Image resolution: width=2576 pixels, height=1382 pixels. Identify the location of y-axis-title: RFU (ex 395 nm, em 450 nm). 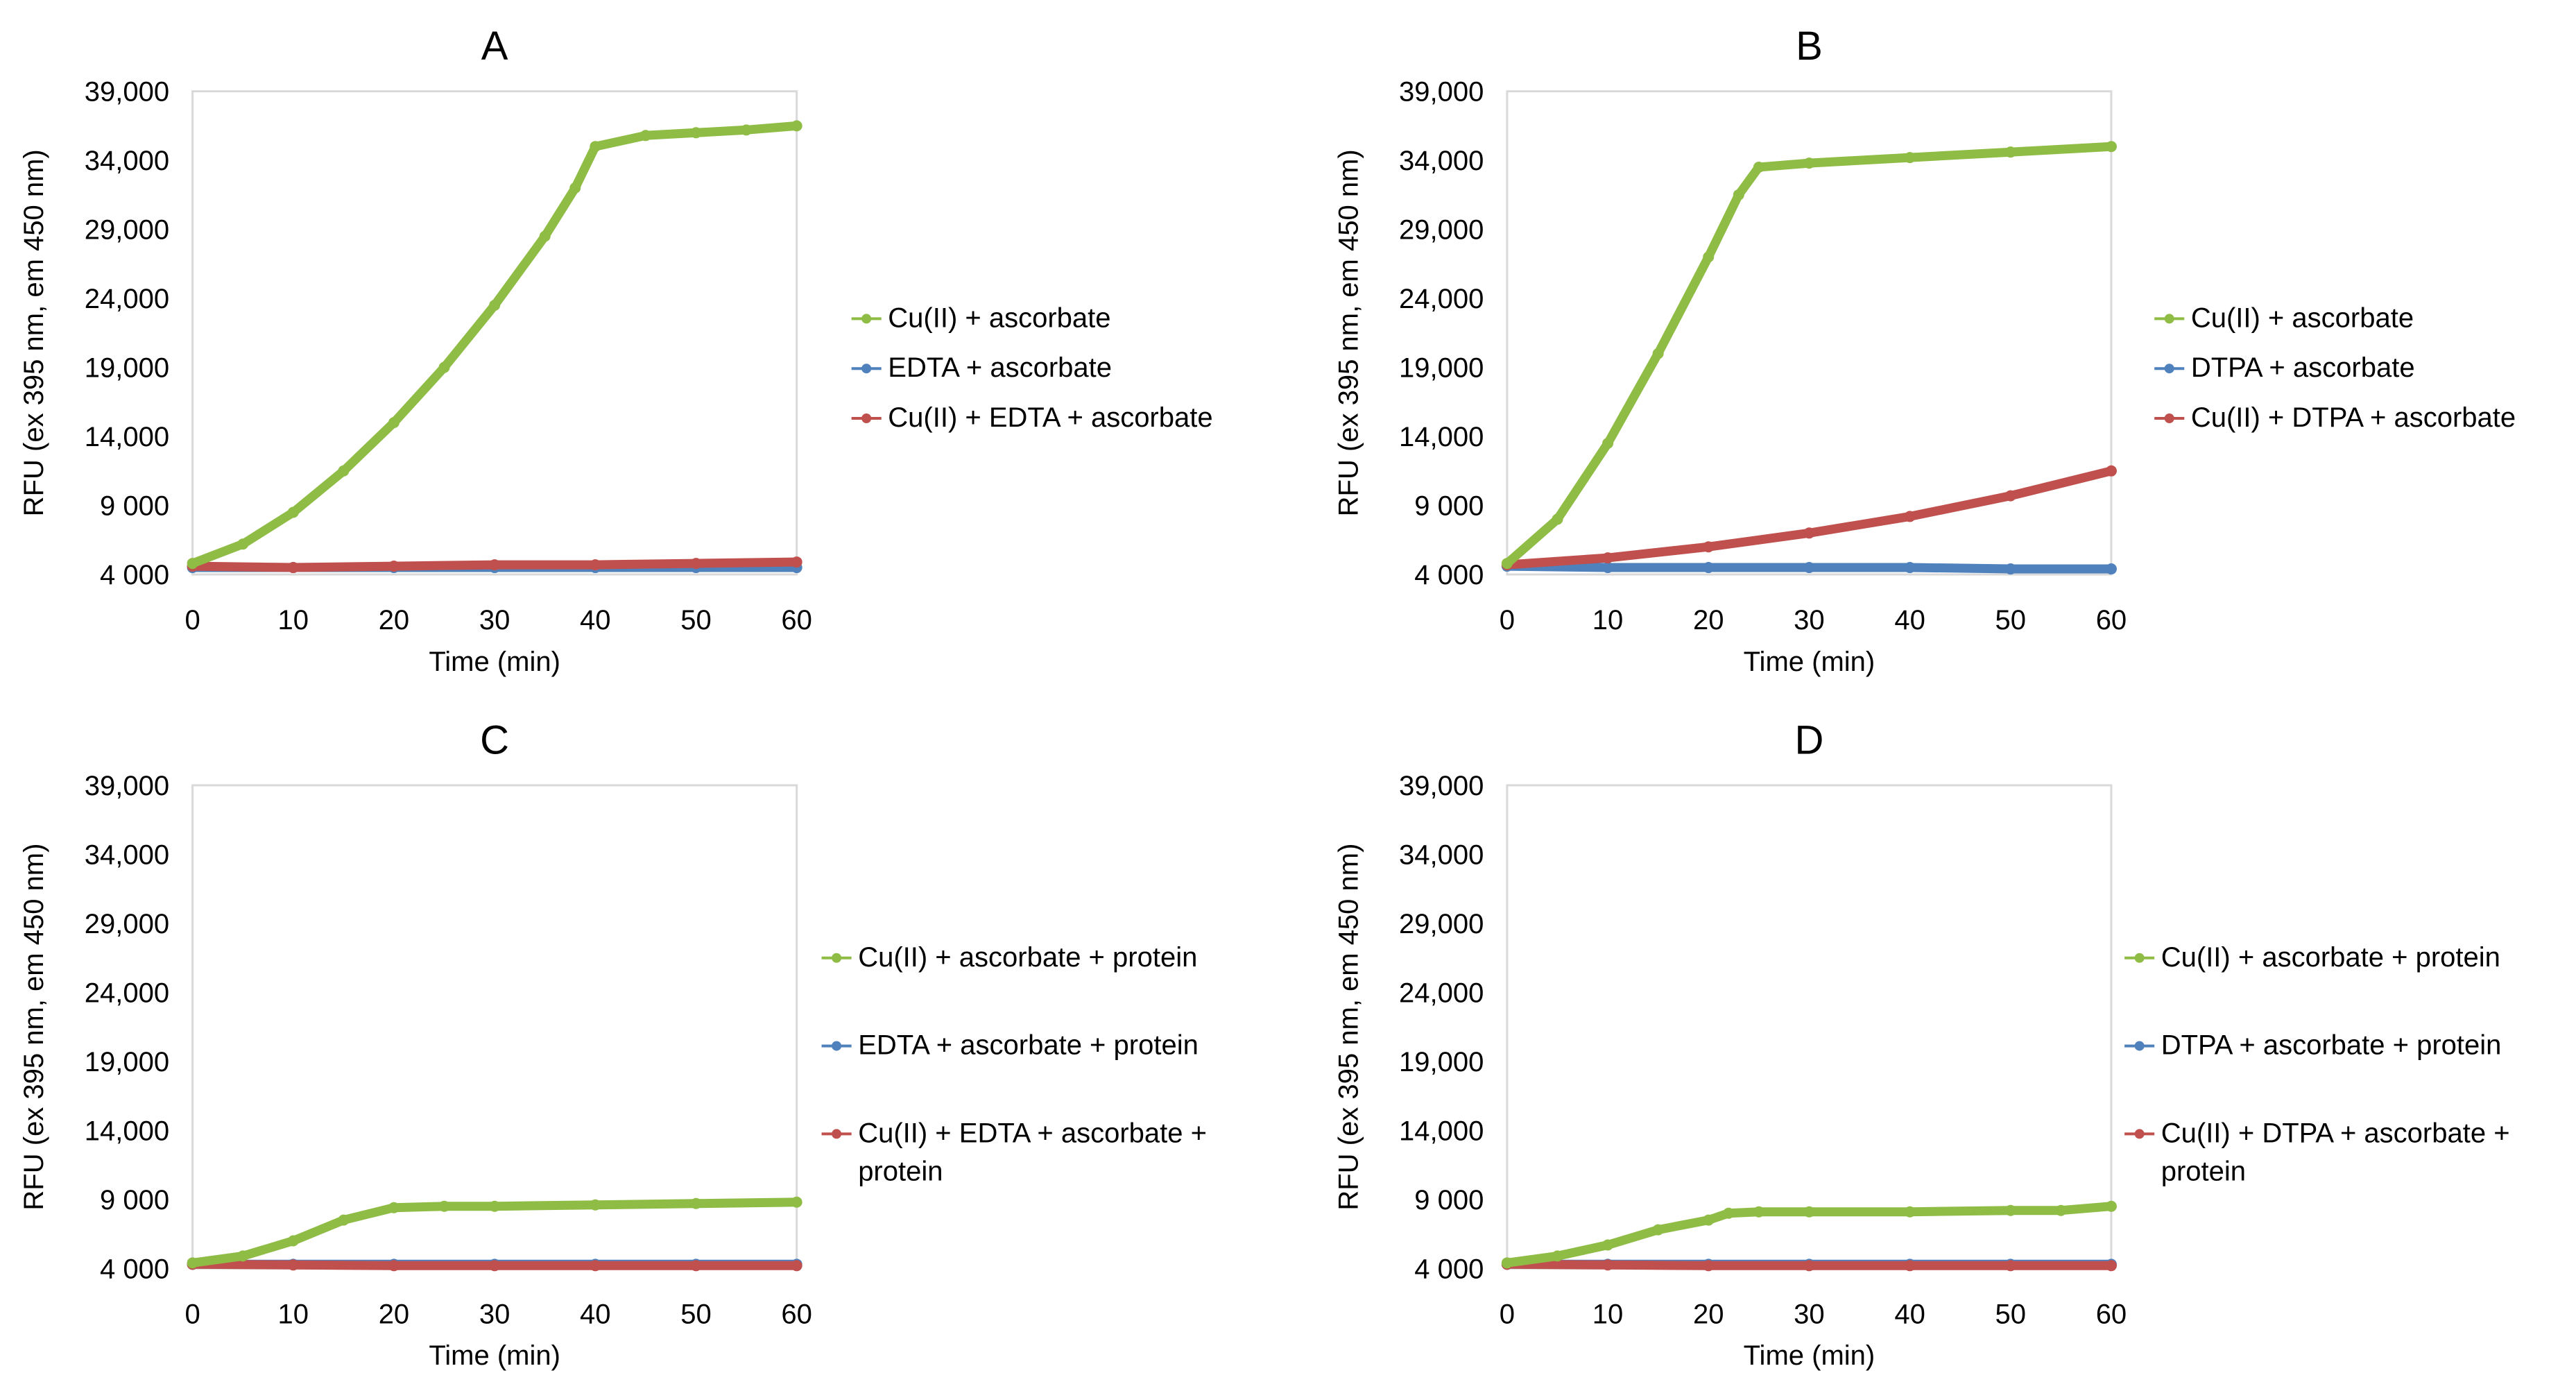
(1349, 332).